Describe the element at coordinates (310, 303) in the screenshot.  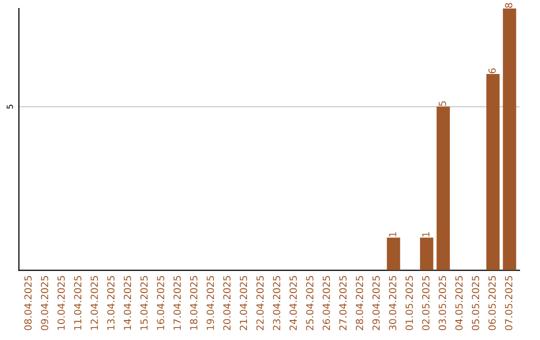
I see `x-tick-label: 25.04.2025` at that location.